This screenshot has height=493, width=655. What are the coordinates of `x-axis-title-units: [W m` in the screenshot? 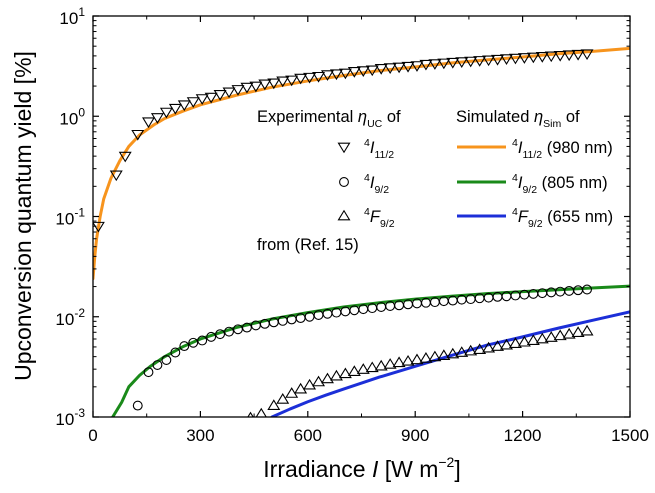 It's located at (408, 469).